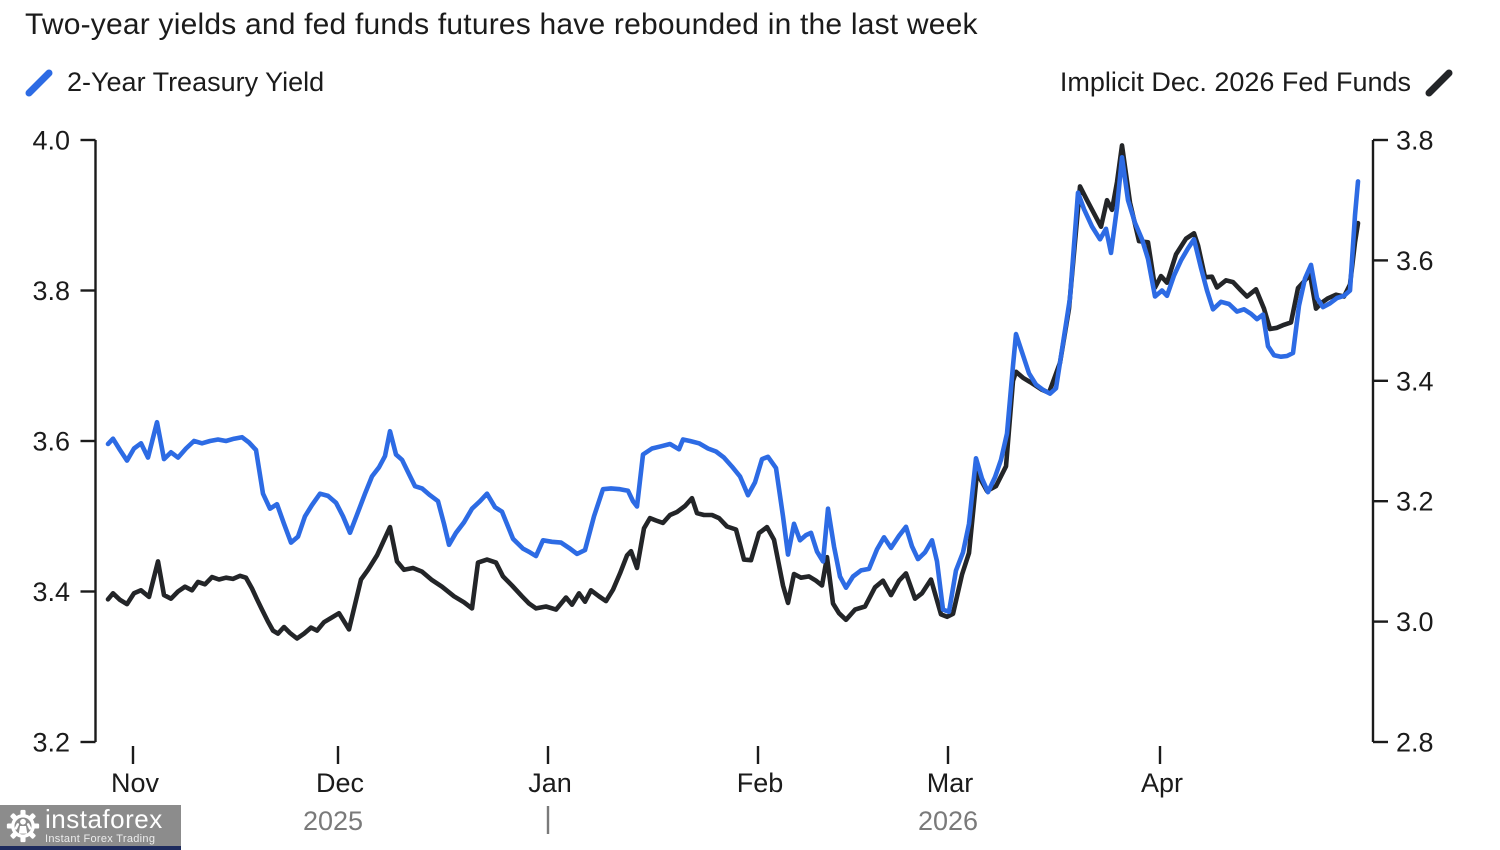  I want to click on legend-treasury-label: 2-Year Treasury Yield, so click(196, 82).